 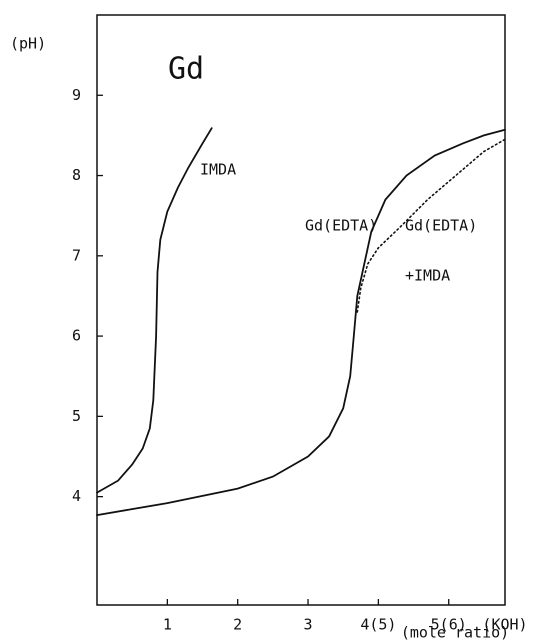 What do you see at coordinates (378, 625) in the screenshot?
I see `x-tick-label: 4(5)` at bounding box center [378, 625].